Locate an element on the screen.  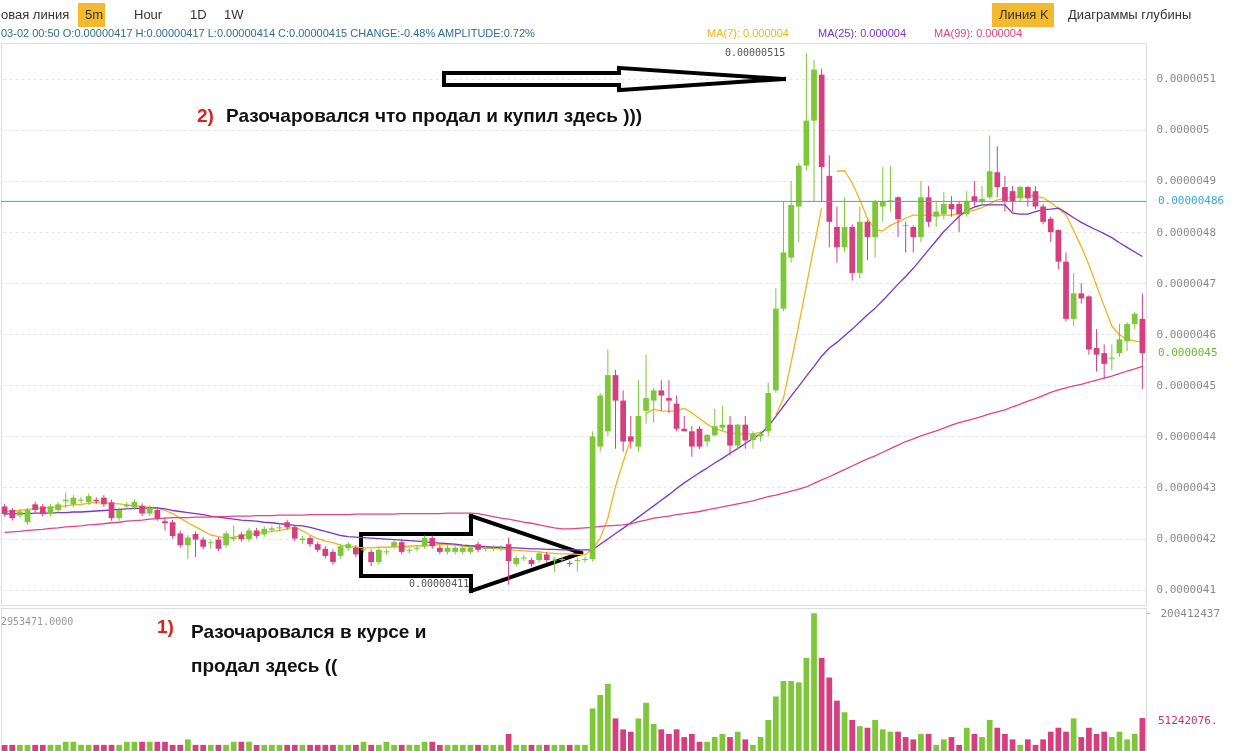
text: 5m is located at coordinates (94, 14).